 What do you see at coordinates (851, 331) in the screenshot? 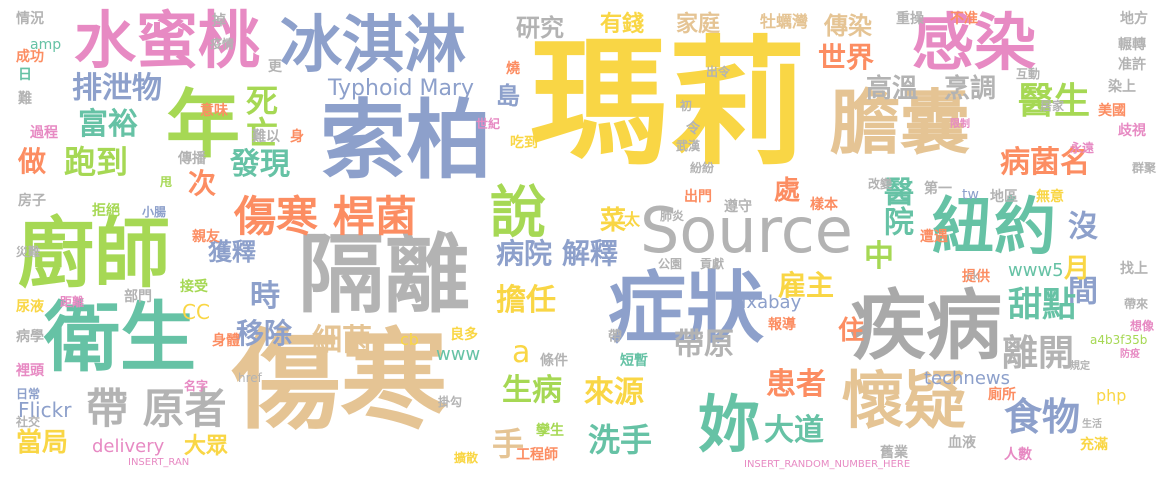
I see `word-zhu: 住` at bounding box center [851, 331].